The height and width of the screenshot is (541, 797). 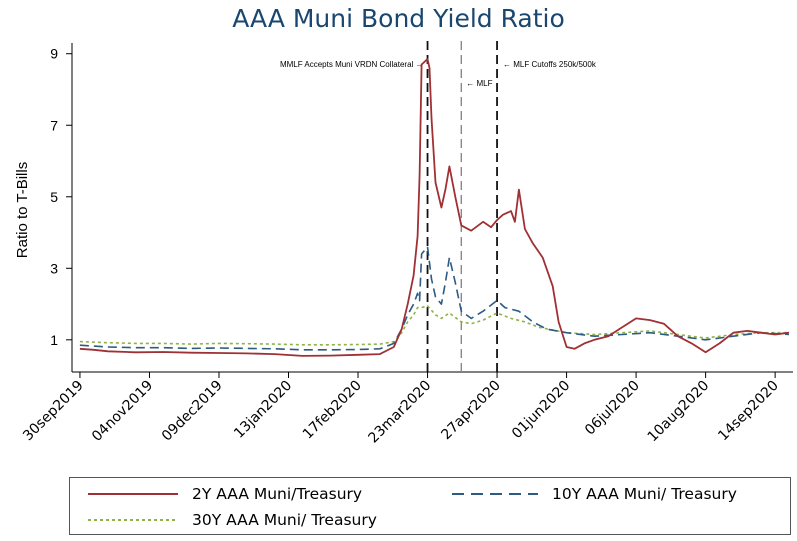 What do you see at coordinates (122, 411) in the screenshot?
I see `x-tick-label: 04nov2019` at bounding box center [122, 411].